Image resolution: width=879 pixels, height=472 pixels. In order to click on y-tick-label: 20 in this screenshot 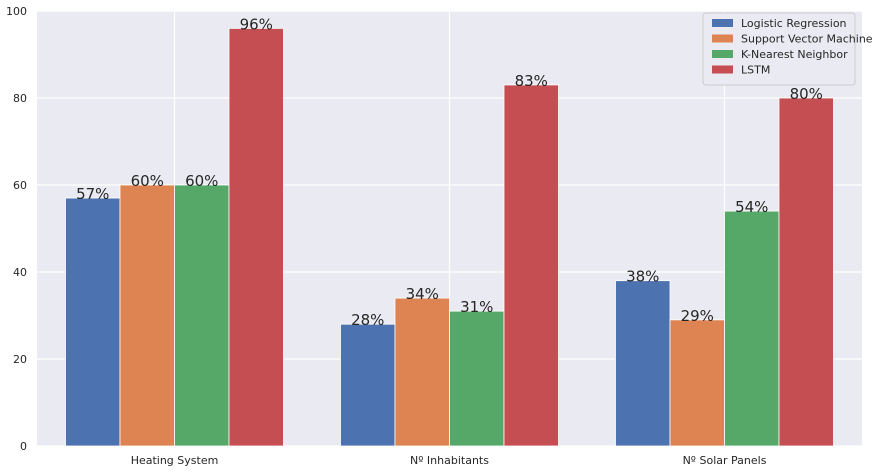, I will do `click(20, 359)`.